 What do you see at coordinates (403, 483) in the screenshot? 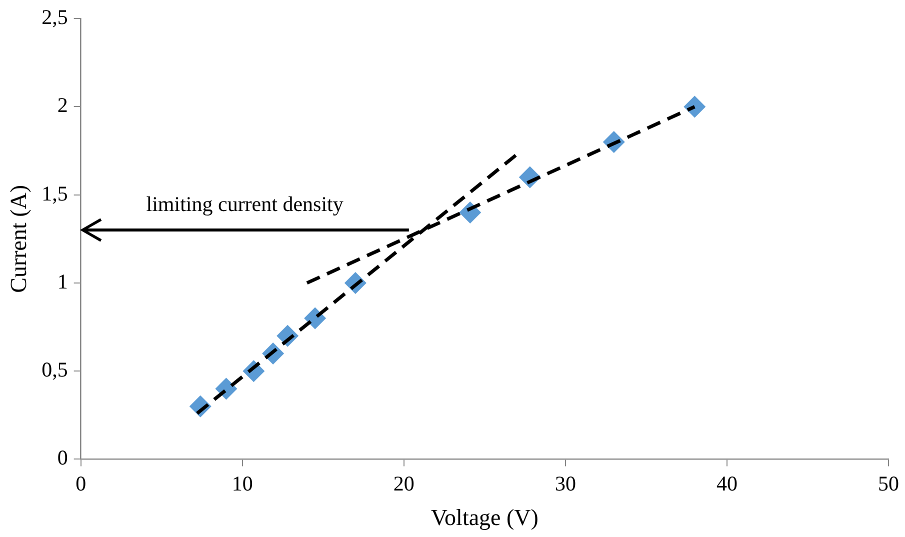
I see `x-tick-label: 20` at bounding box center [403, 483].